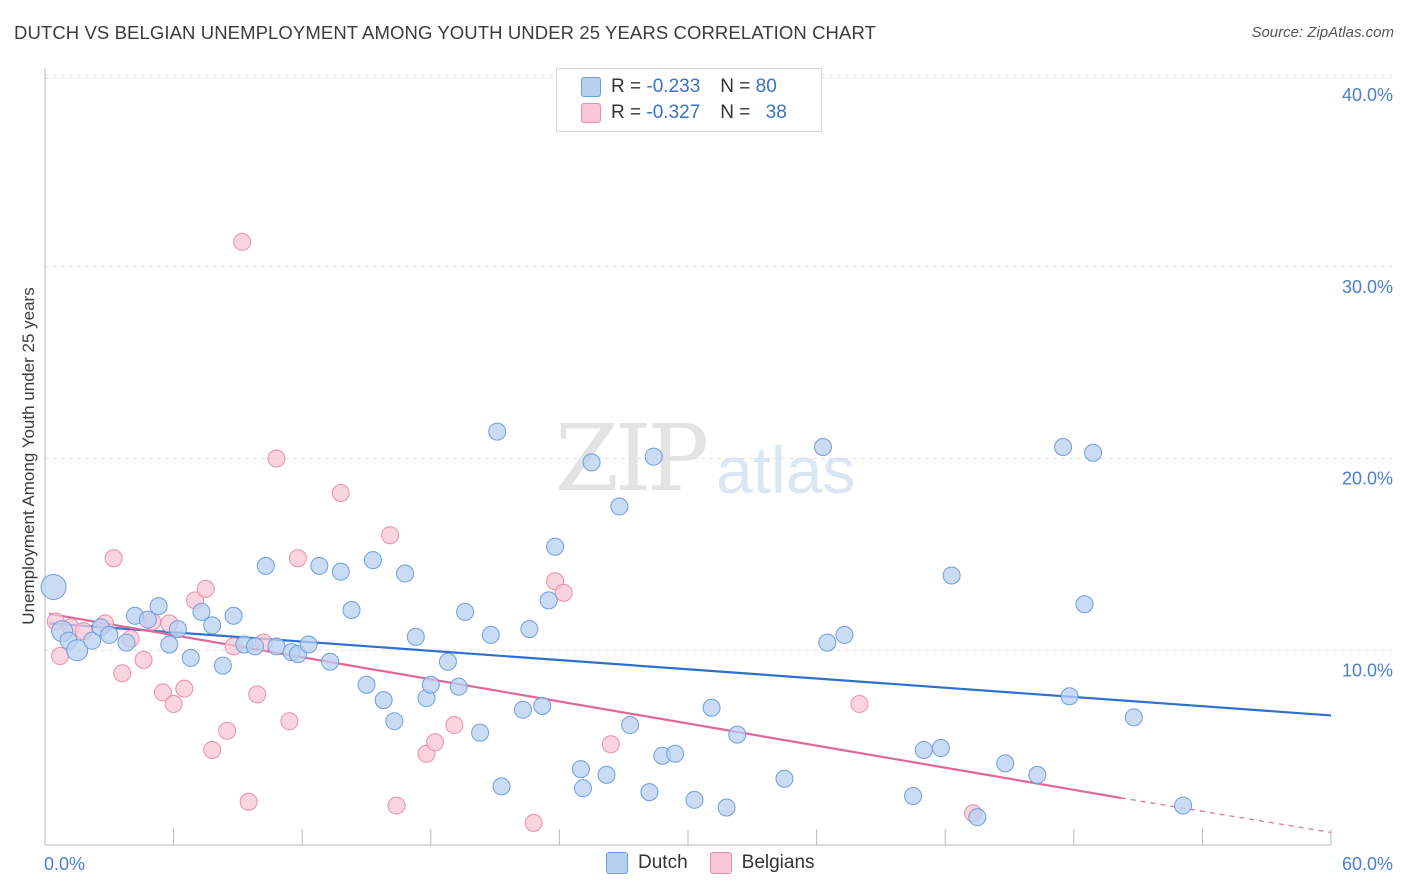  Describe the element at coordinates (762, 863) in the screenshot. I see `series-legend-belgians: Belgians` at that location.